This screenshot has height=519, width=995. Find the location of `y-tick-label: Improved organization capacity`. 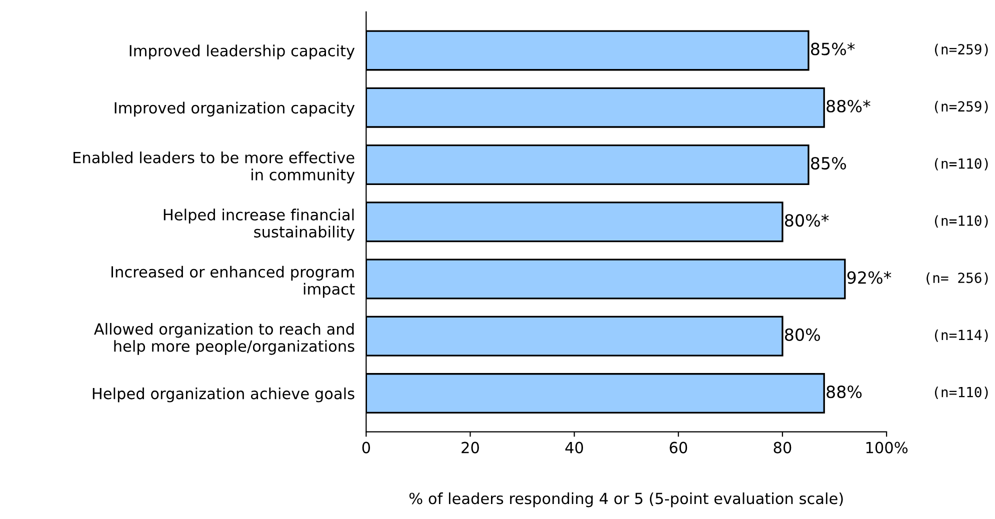

y-tick-label: Improved organization capacity is located at coordinates (234, 109).